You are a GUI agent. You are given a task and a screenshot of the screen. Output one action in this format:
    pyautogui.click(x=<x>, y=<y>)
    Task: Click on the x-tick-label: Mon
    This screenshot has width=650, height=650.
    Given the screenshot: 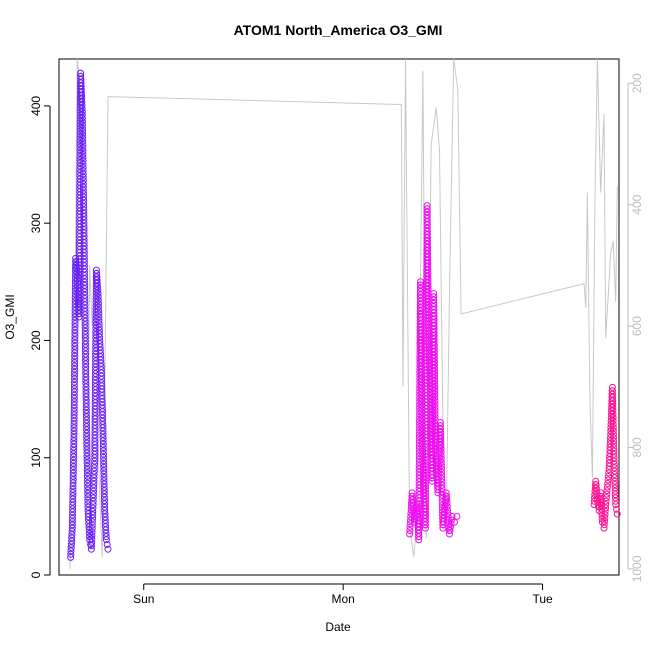 What is the action you would take?
    pyautogui.click(x=342, y=599)
    